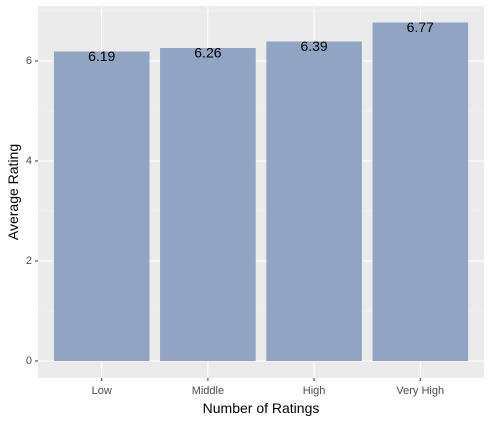 This screenshot has width=490, height=422. Describe the element at coordinates (261, 41) in the screenshot. I see `data-labels: 6.19 6.26 6.39 6.77` at that location.